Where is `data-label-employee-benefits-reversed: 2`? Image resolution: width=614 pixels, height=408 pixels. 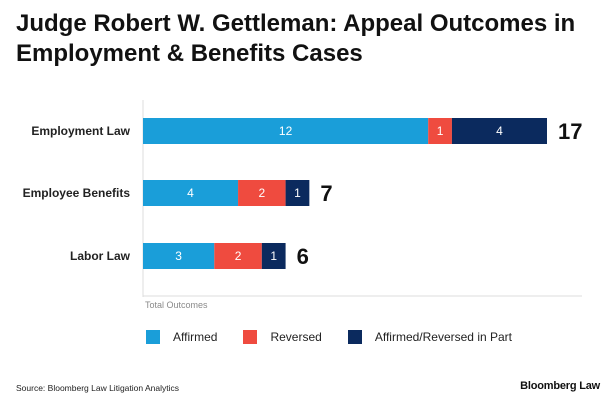
data-label-employee-benefits-reversed: 2 is located at coordinates (261, 193).